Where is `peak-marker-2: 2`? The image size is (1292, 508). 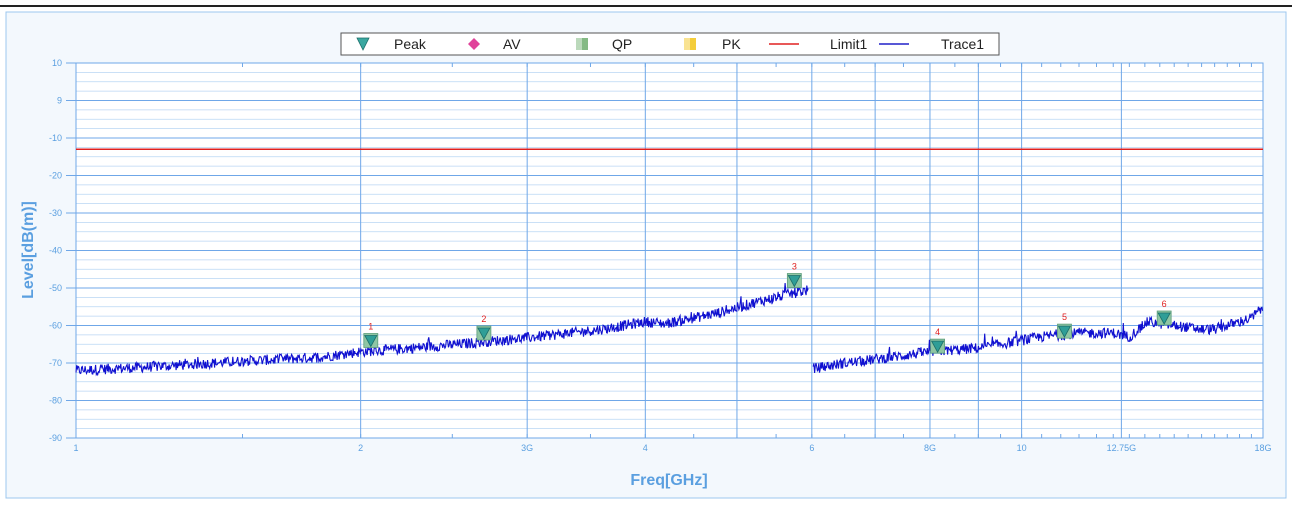 peak-marker-2: 2 is located at coordinates (484, 327).